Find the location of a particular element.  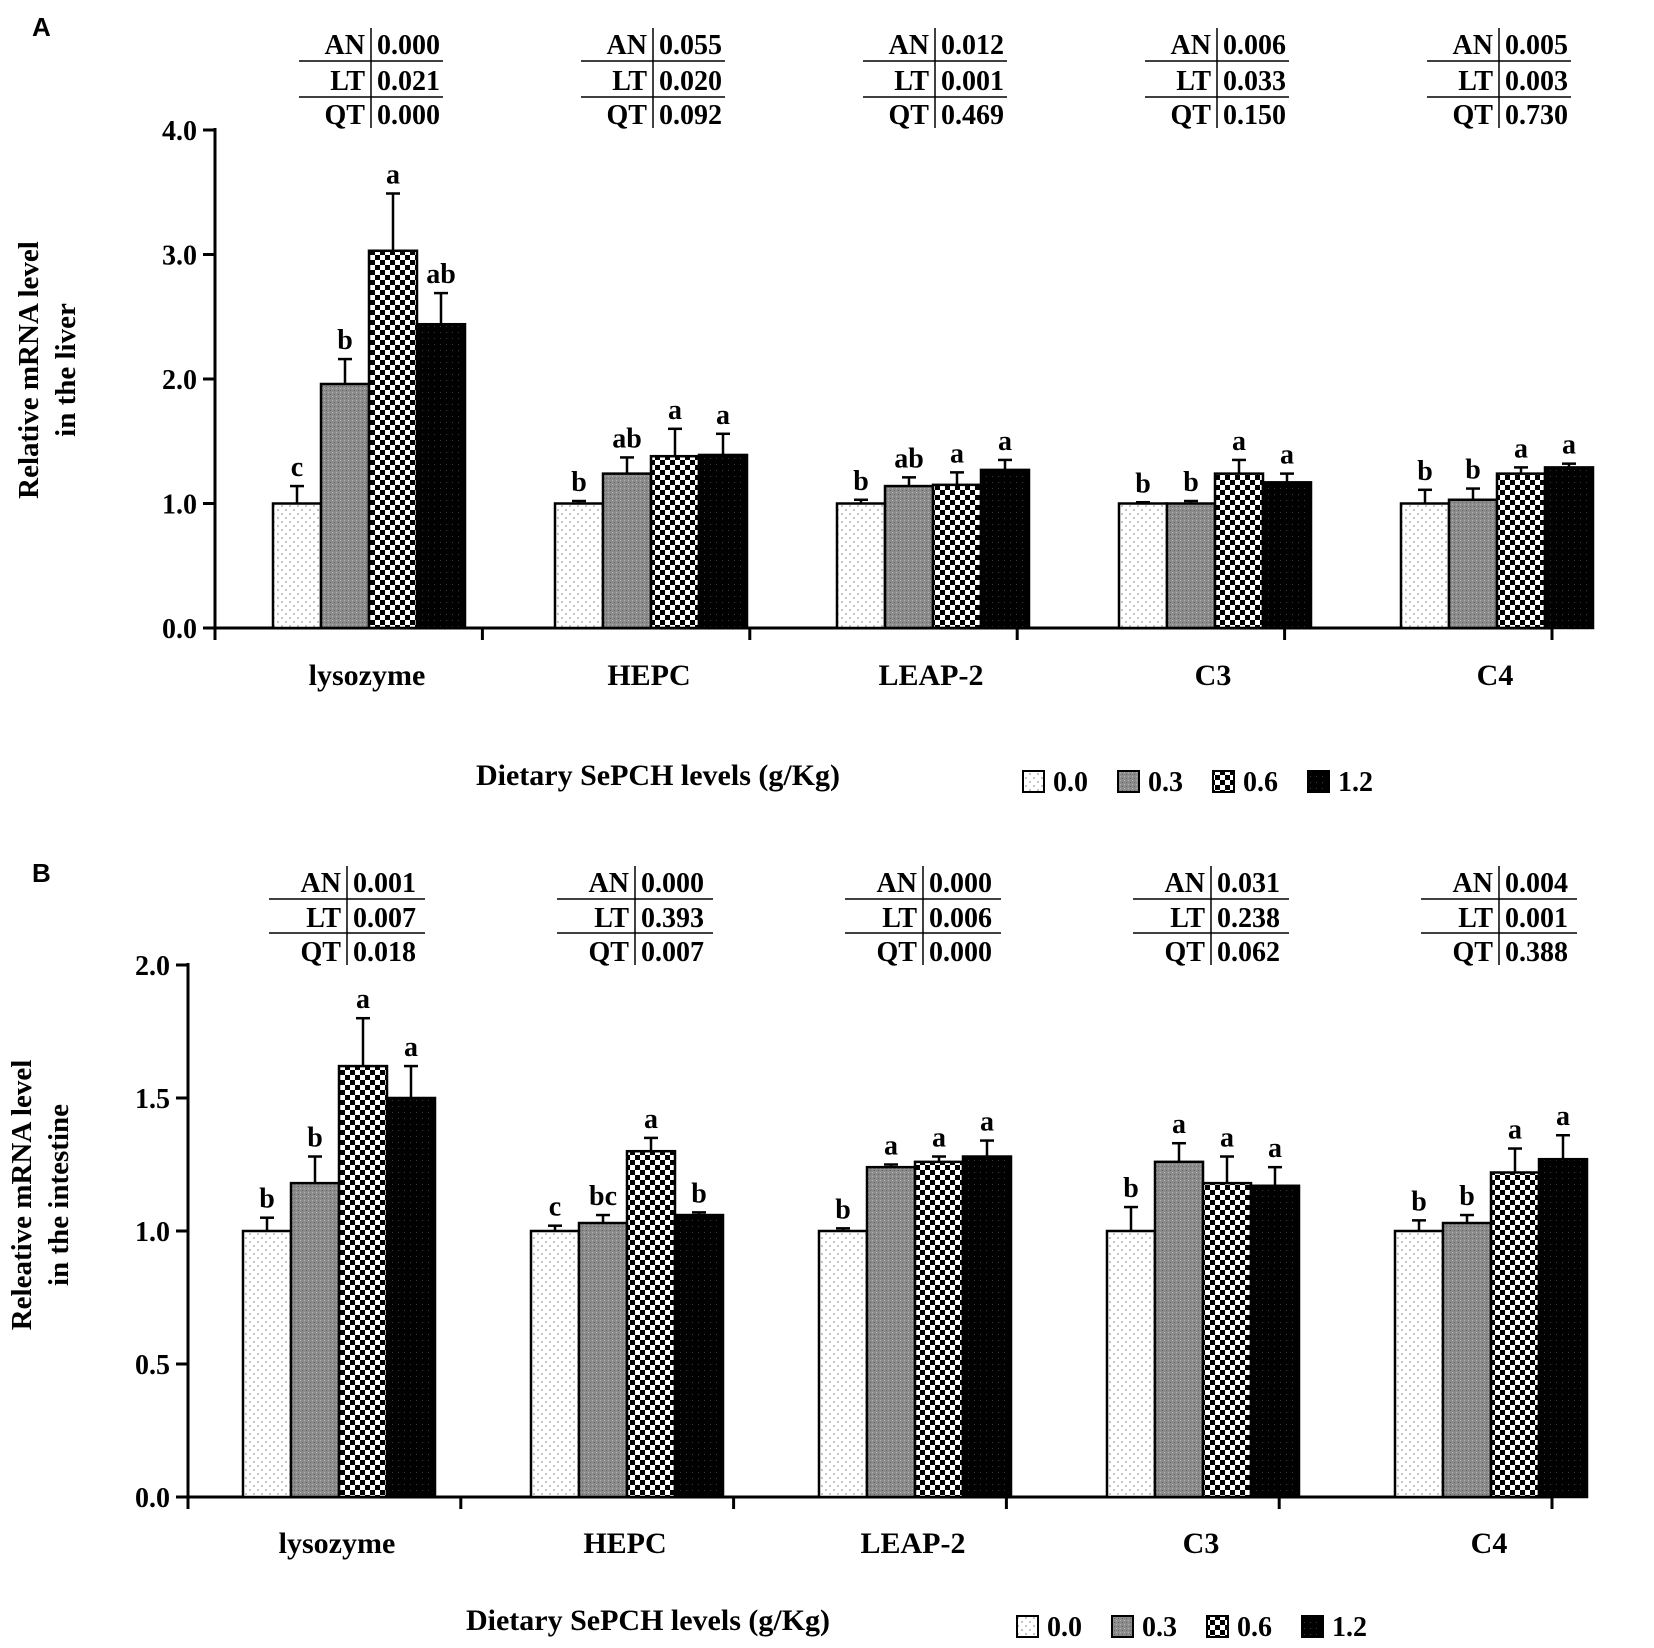

panel-a-legend-label-1-2: 1.2 is located at coordinates (1355, 782).